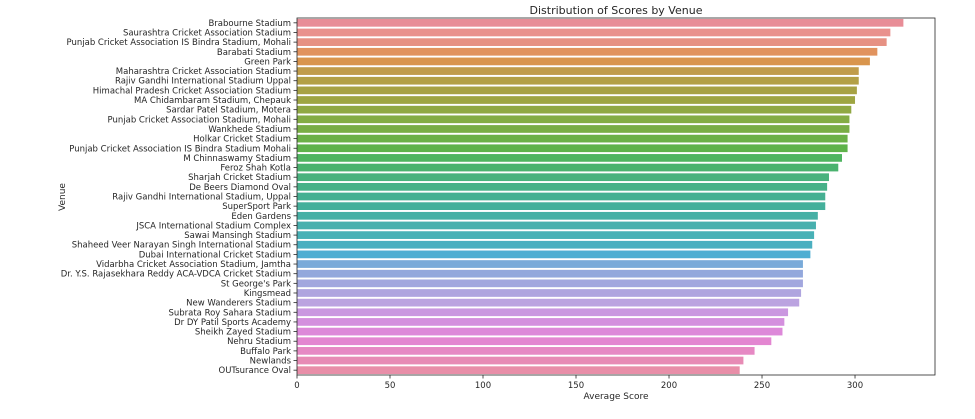 This screenshot has height=419, width=975. I want to click on y-tick-label: Dubai International Cricket Stadium, so click(215, 255).